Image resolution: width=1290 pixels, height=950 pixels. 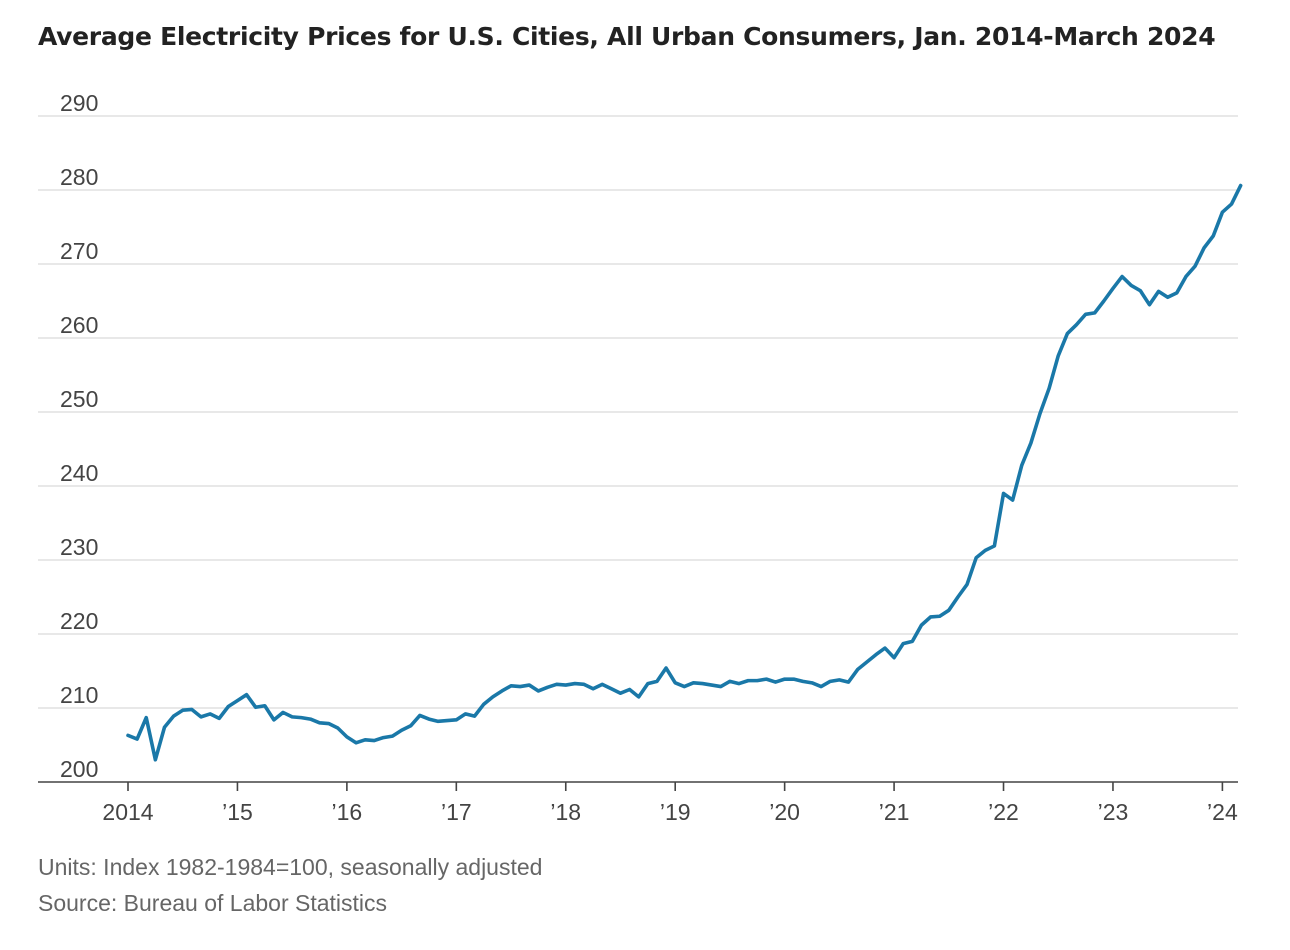 What do you see at coordinates (638, 786) in the screenshot?
I see `x-axis` at bounding box center [638, 786].